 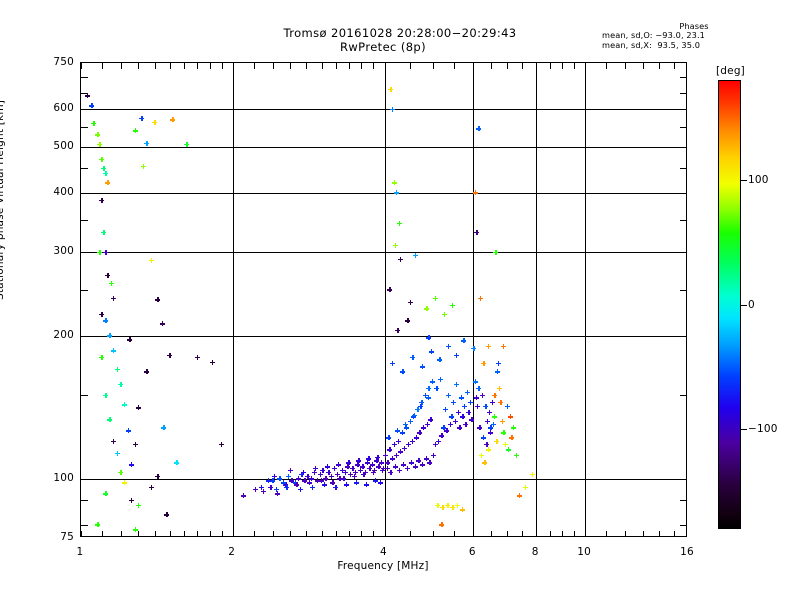 I want to click on chart-title-line1: Tromsø 20161028 20:28:00−20:29:43, so click(x=400, y=33).